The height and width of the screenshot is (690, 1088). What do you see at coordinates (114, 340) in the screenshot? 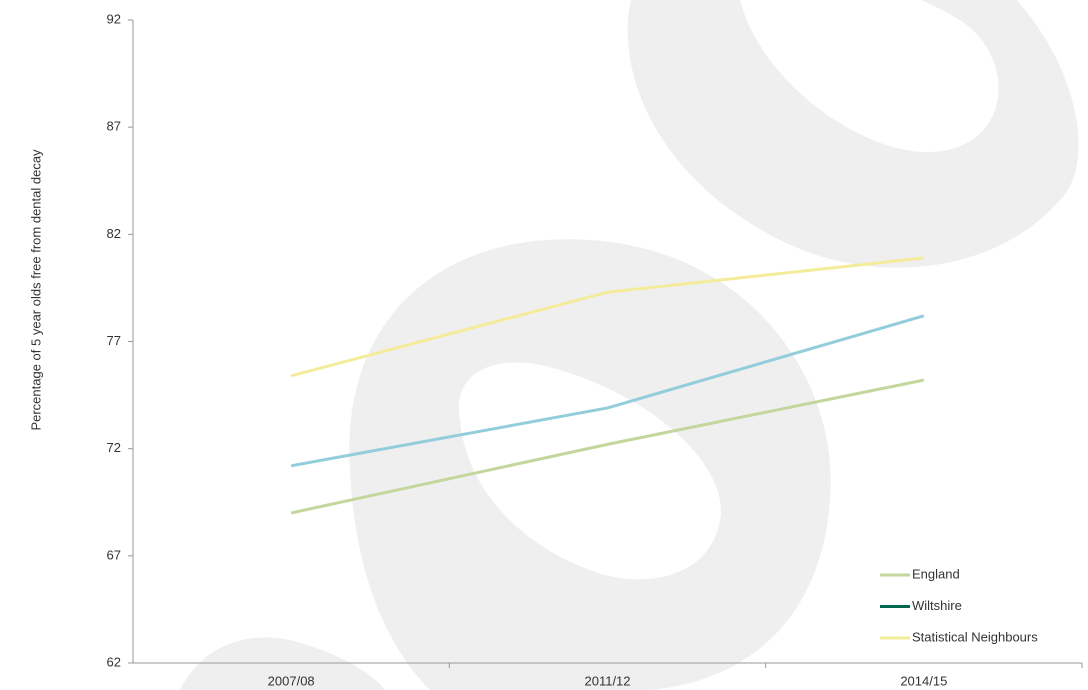
I see `y-tick-label: 77` at bounding box center [114, 340].